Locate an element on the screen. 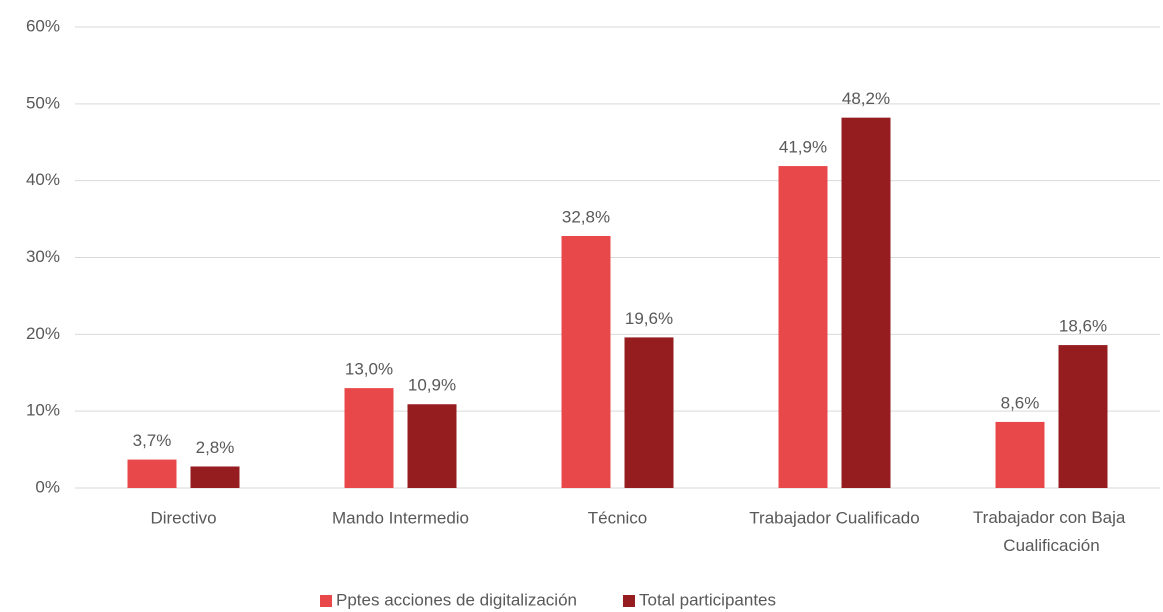 This screenshot has height=612, width=1163. x-tick-label: Directivo is located at coordinates (183, 517).